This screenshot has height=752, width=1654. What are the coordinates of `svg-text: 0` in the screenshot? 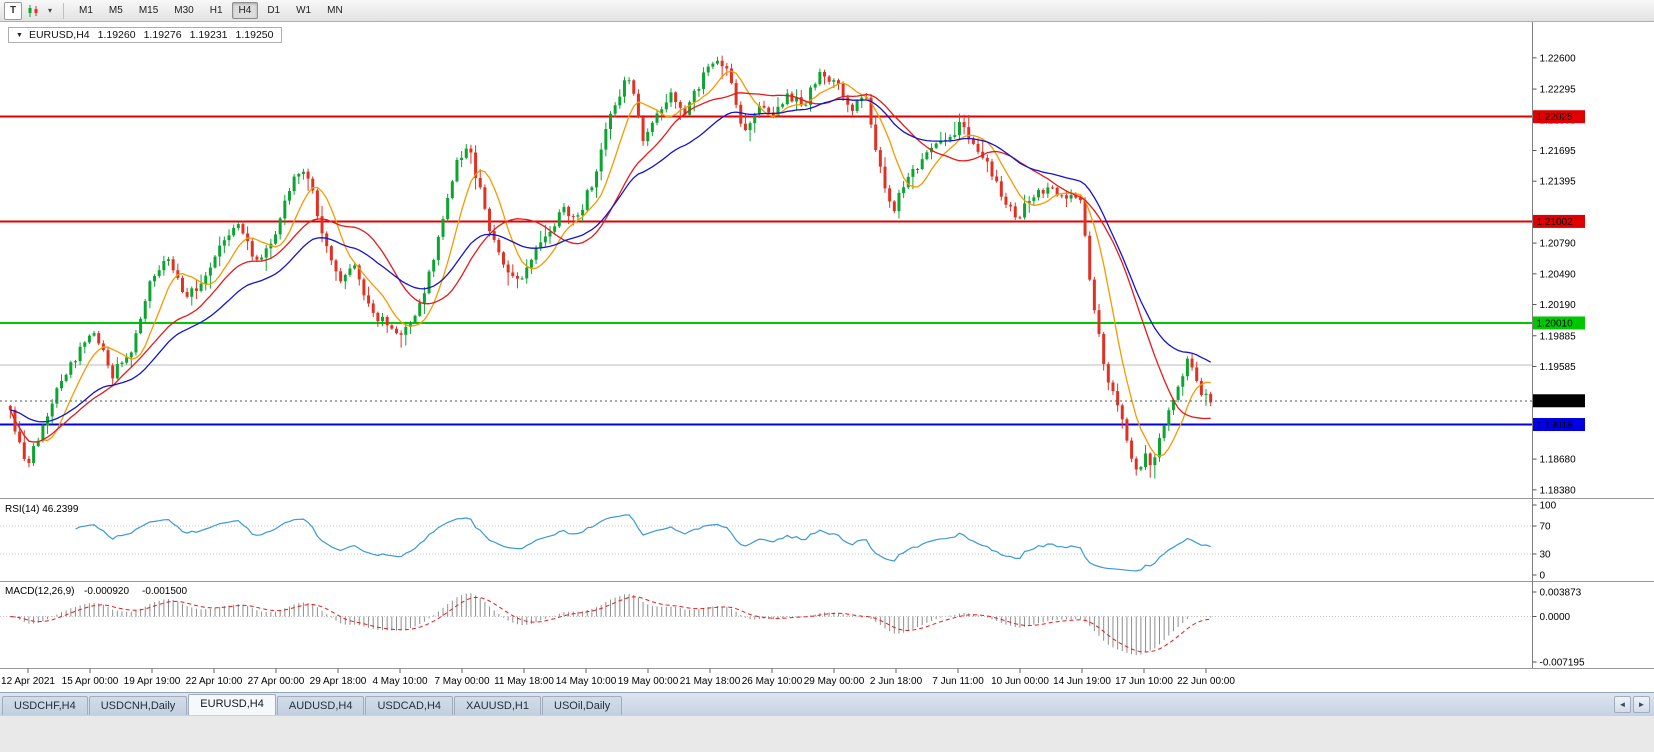 It's located at (1543, 576).